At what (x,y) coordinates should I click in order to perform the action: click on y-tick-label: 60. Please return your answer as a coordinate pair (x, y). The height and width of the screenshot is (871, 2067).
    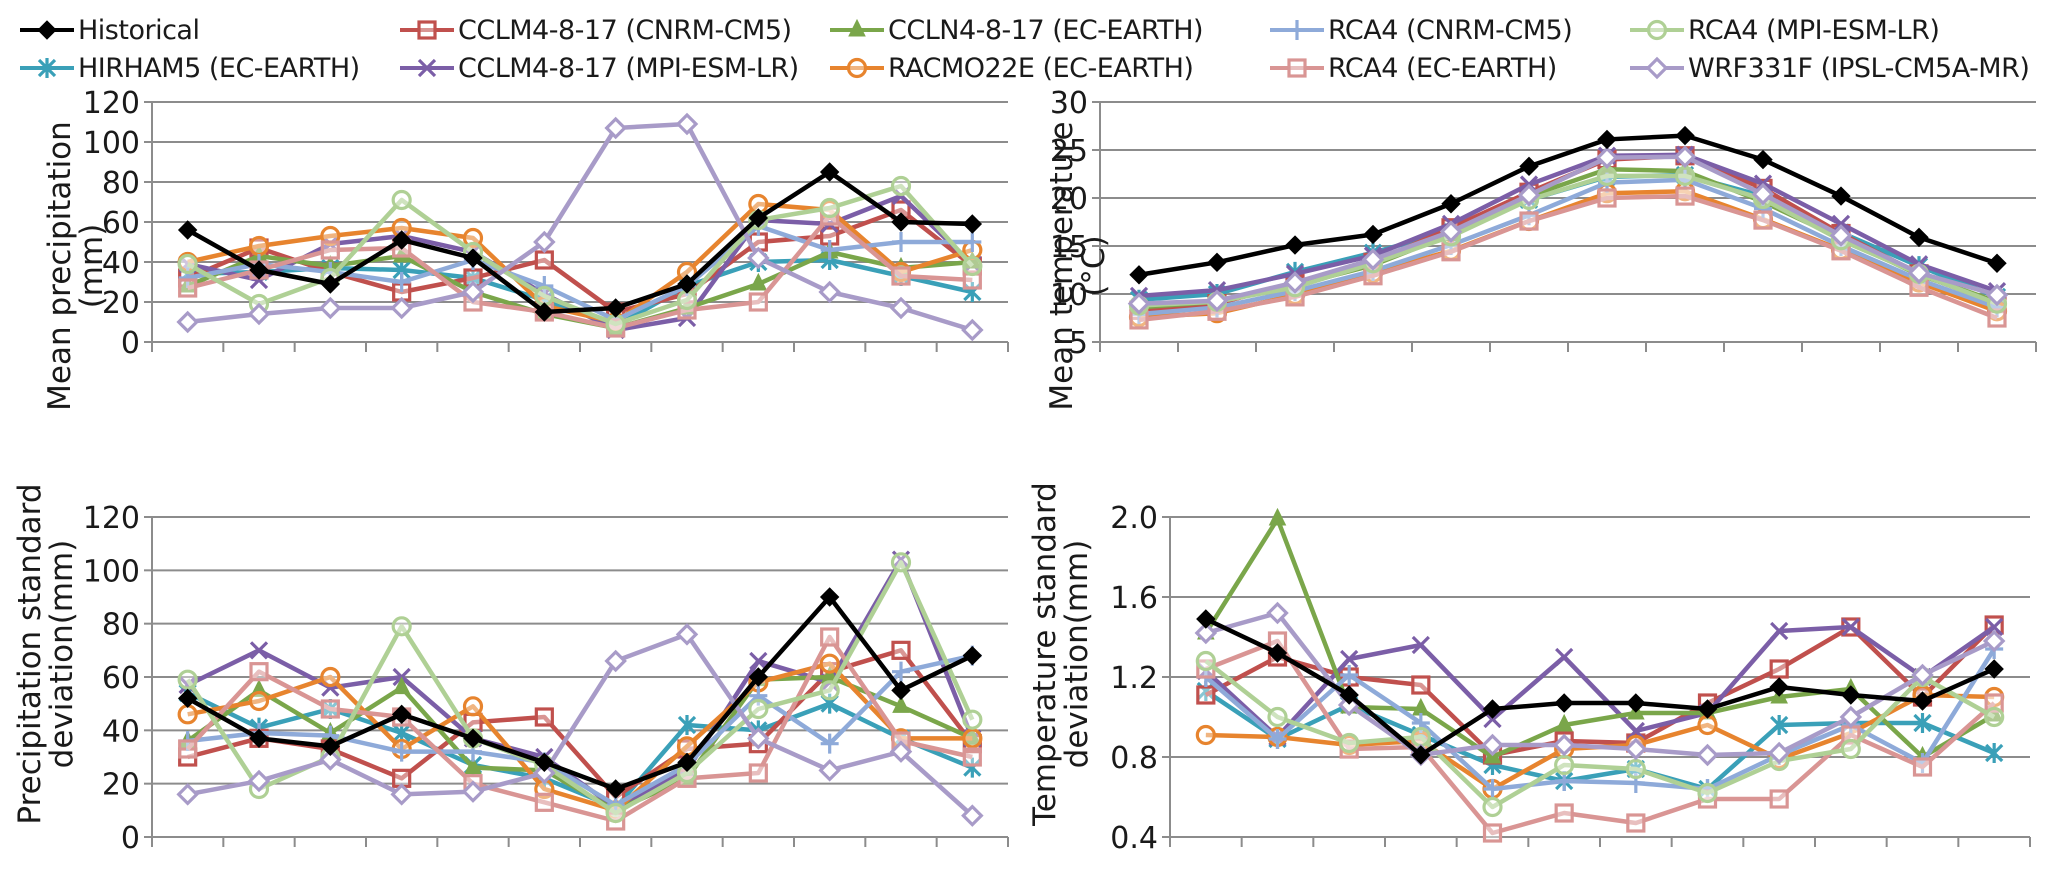
    Looking at the image, I should click on (121, 223).